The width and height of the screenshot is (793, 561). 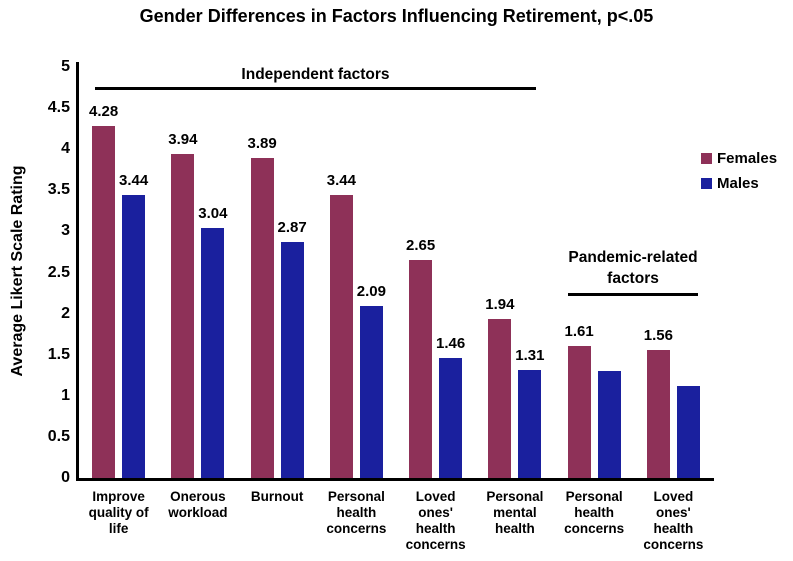 I want to click on legend: Females Males, so click(x=739, y=171).